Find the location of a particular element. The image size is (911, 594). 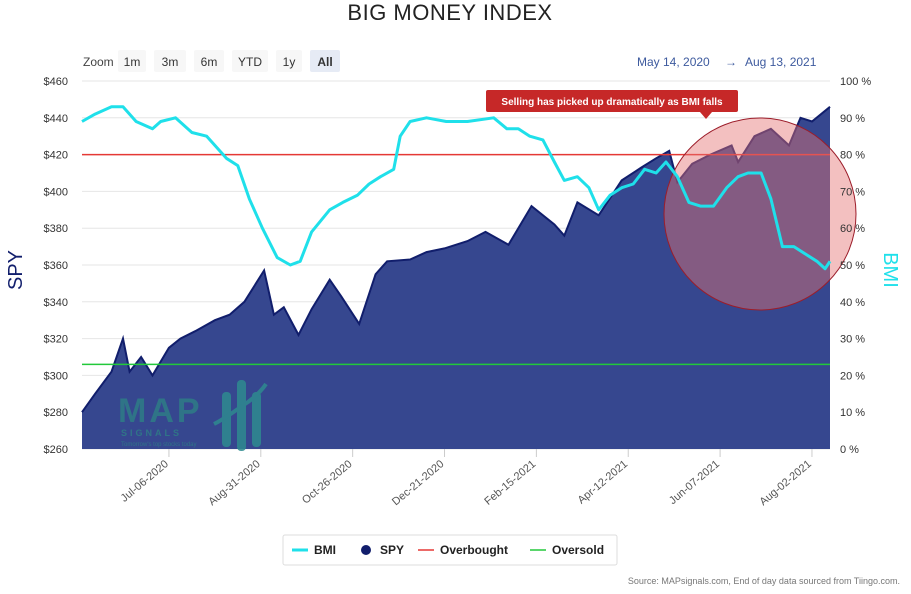

legend-item-bmi: BMI is located at coordinates (314, 550).